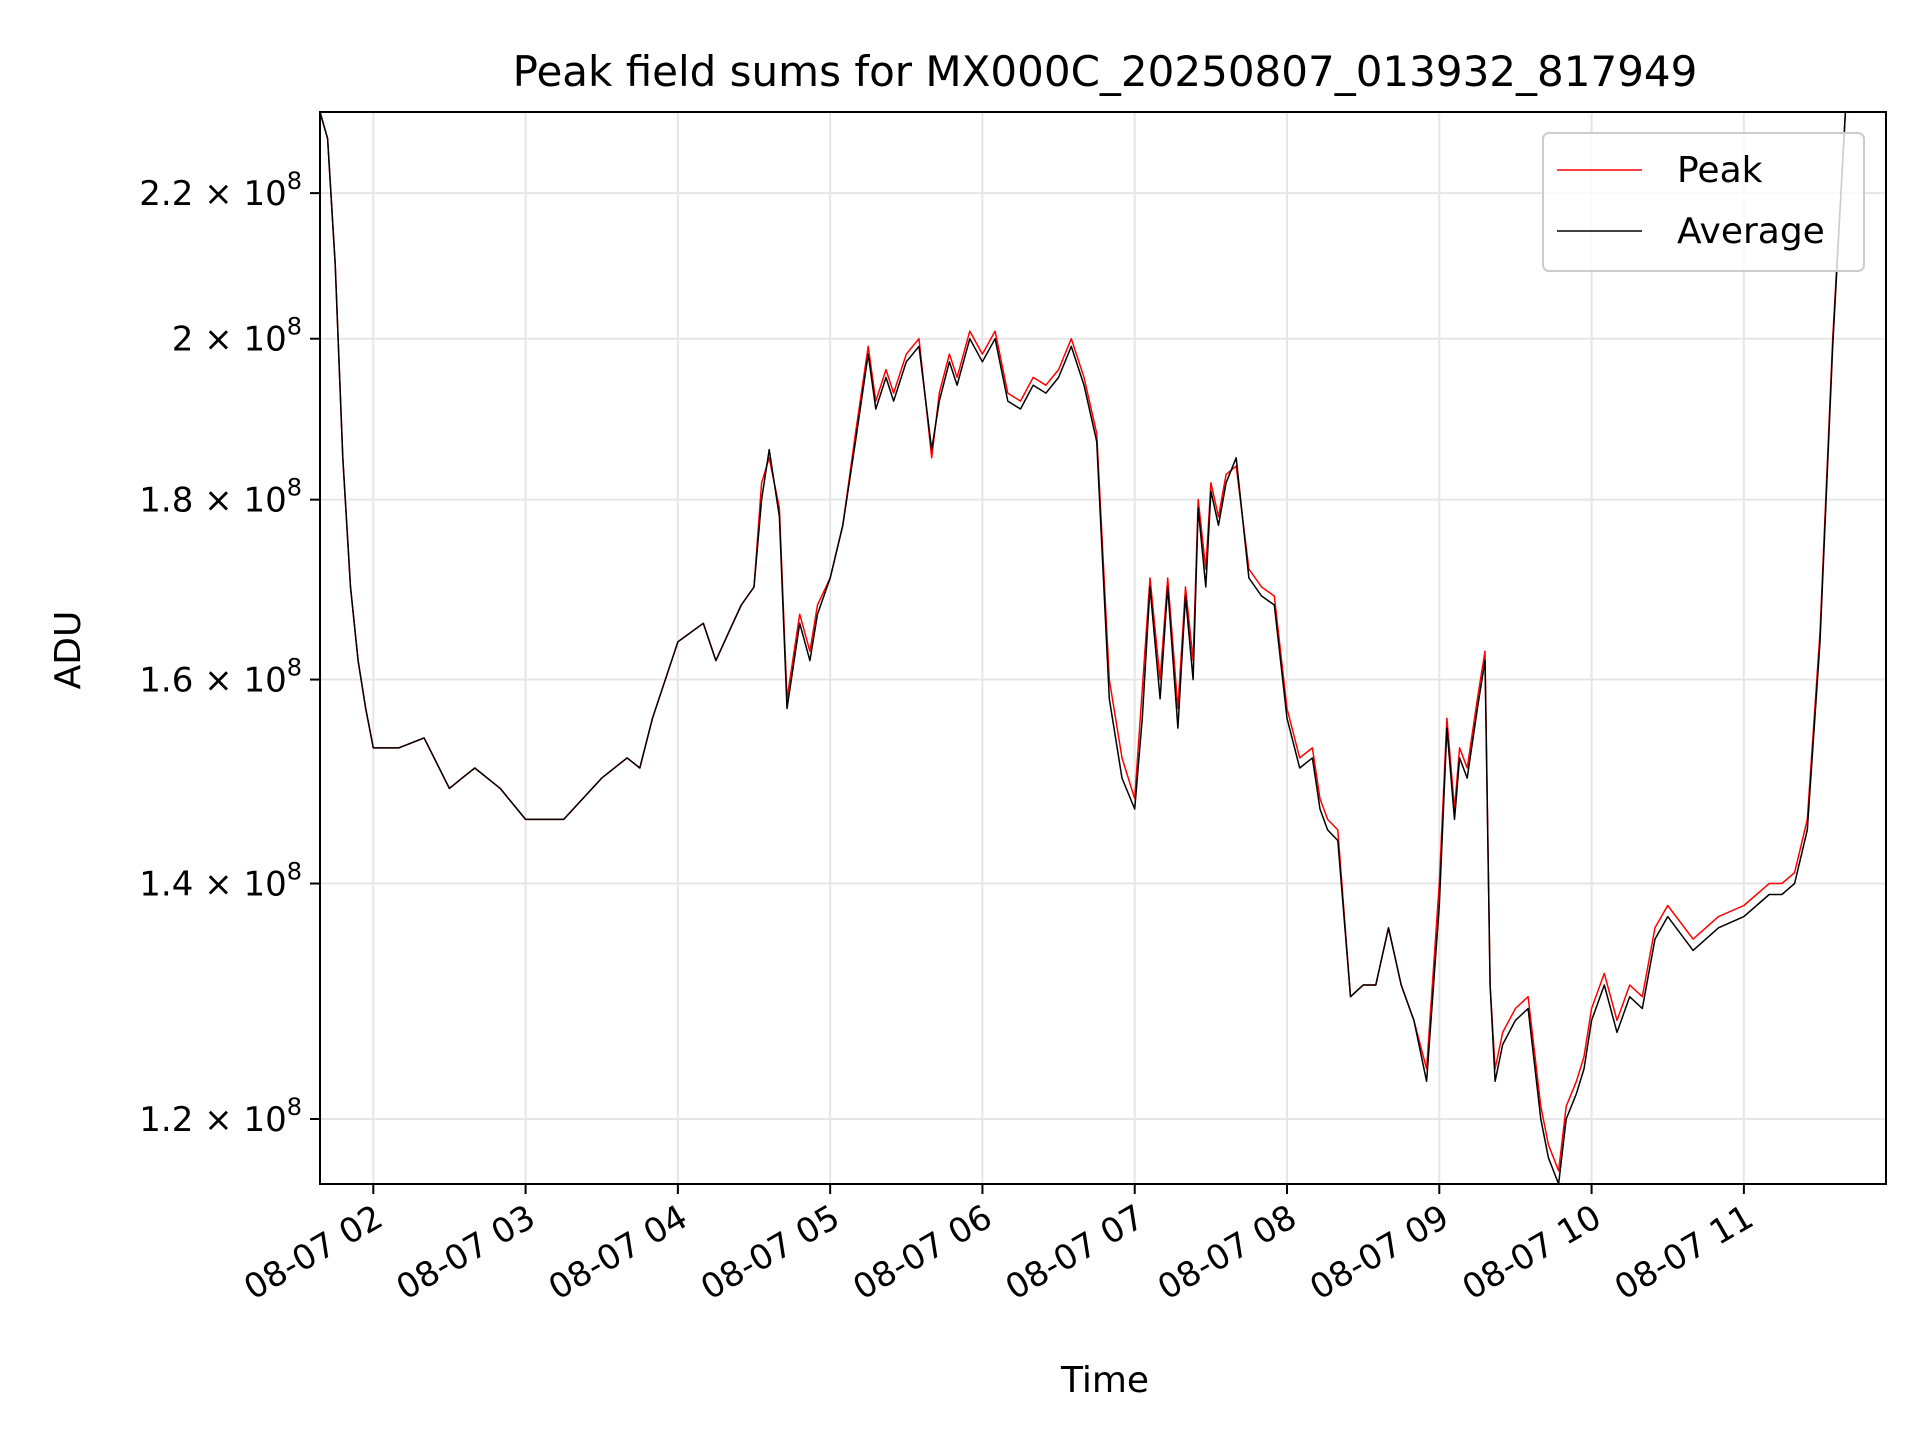 The image size is (1920, 1444). I want to click on y-tick-label: 1.8 × 108, so click(220, 497).